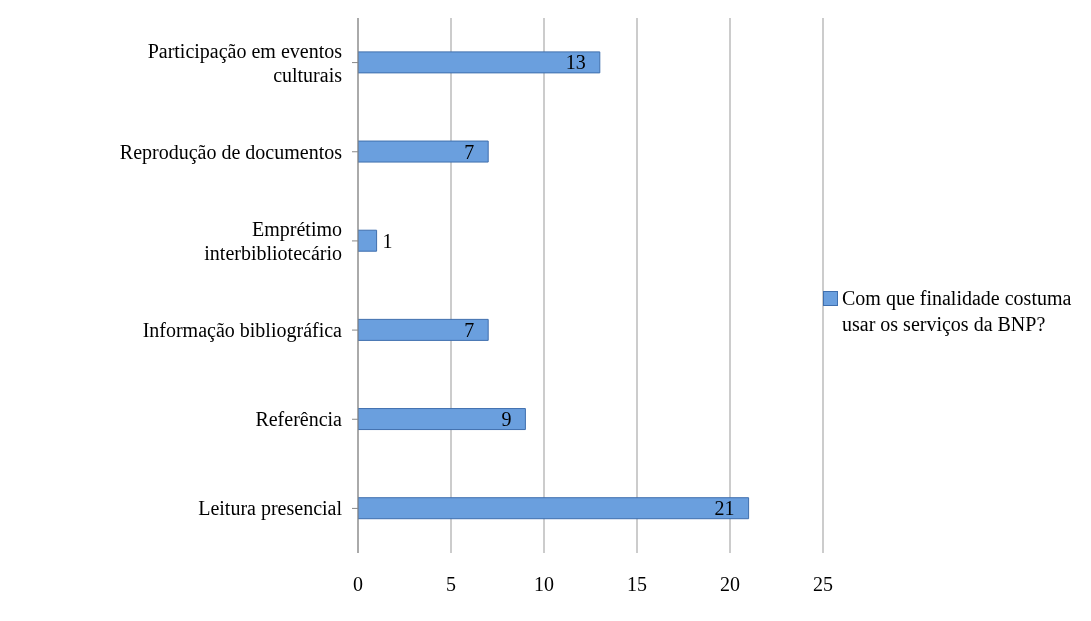  Describe the element at coordinates (637, 584) in the screenshot. I see `x-tick-label: 15` at that location.